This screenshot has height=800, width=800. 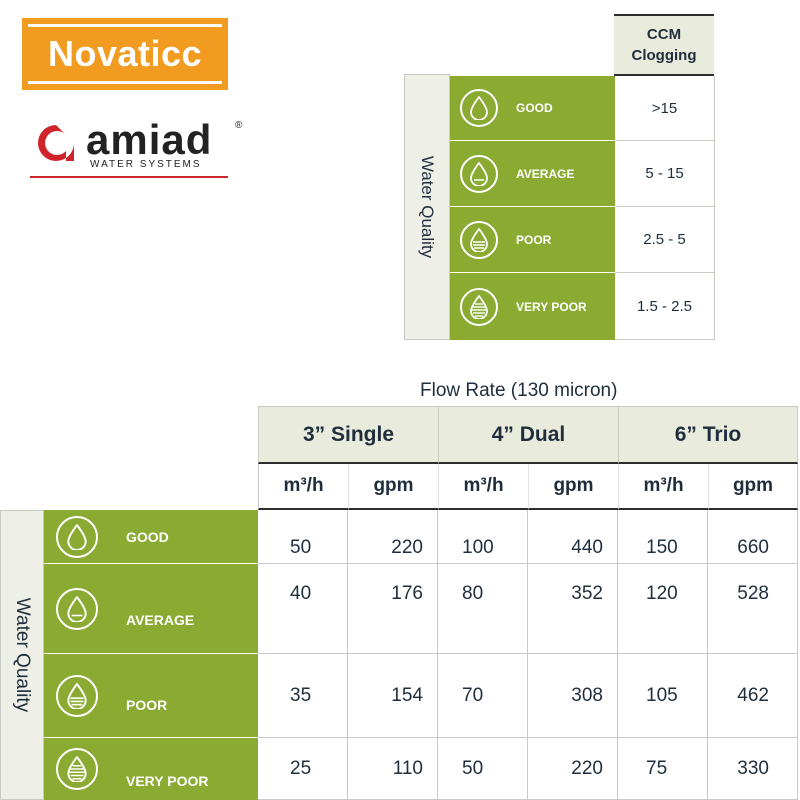 I want to click on group-header-4in-dual: 4” Dual, so click(x=528, y=435).